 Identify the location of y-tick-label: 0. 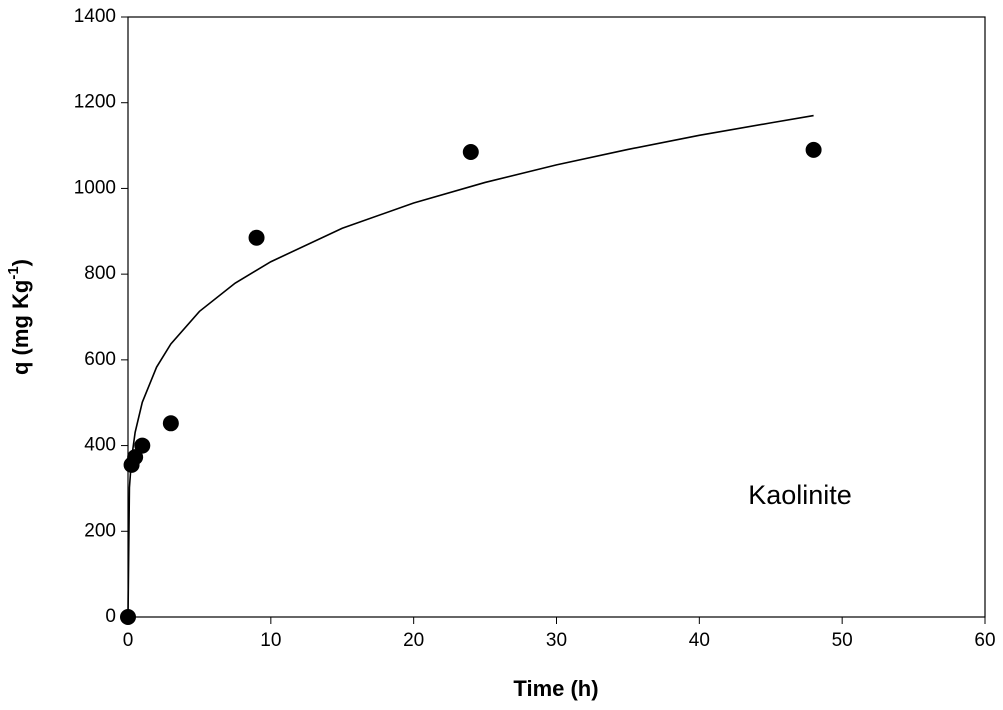
(110, 616).